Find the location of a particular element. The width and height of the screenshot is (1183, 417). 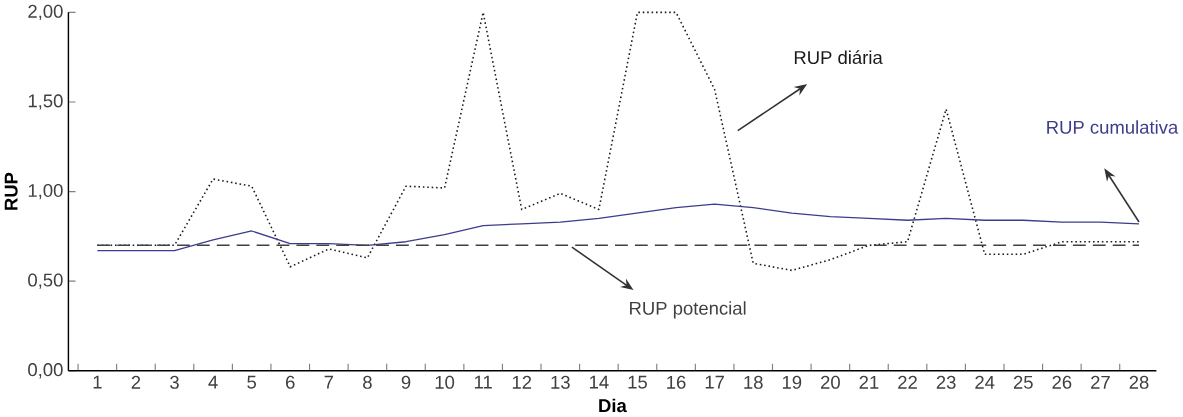

x-tick-label: 3 is located at coordinates (174, 382).